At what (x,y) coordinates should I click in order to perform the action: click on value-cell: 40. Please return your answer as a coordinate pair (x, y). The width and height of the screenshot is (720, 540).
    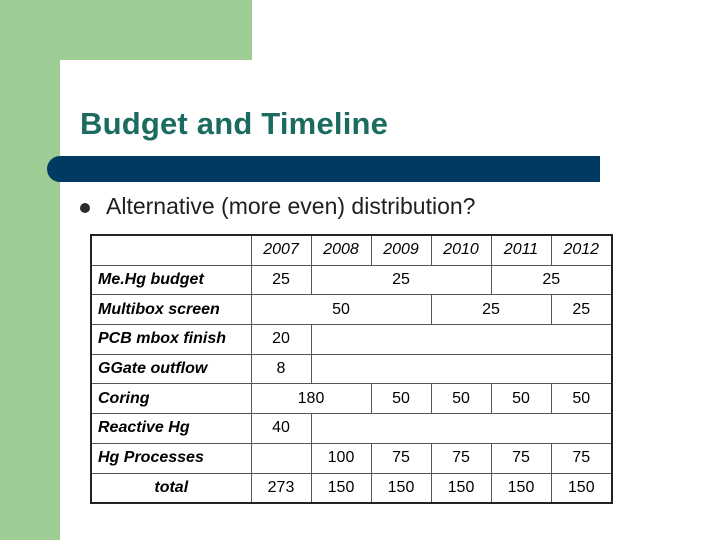
    Looking at the image, I should click on (281, 428).